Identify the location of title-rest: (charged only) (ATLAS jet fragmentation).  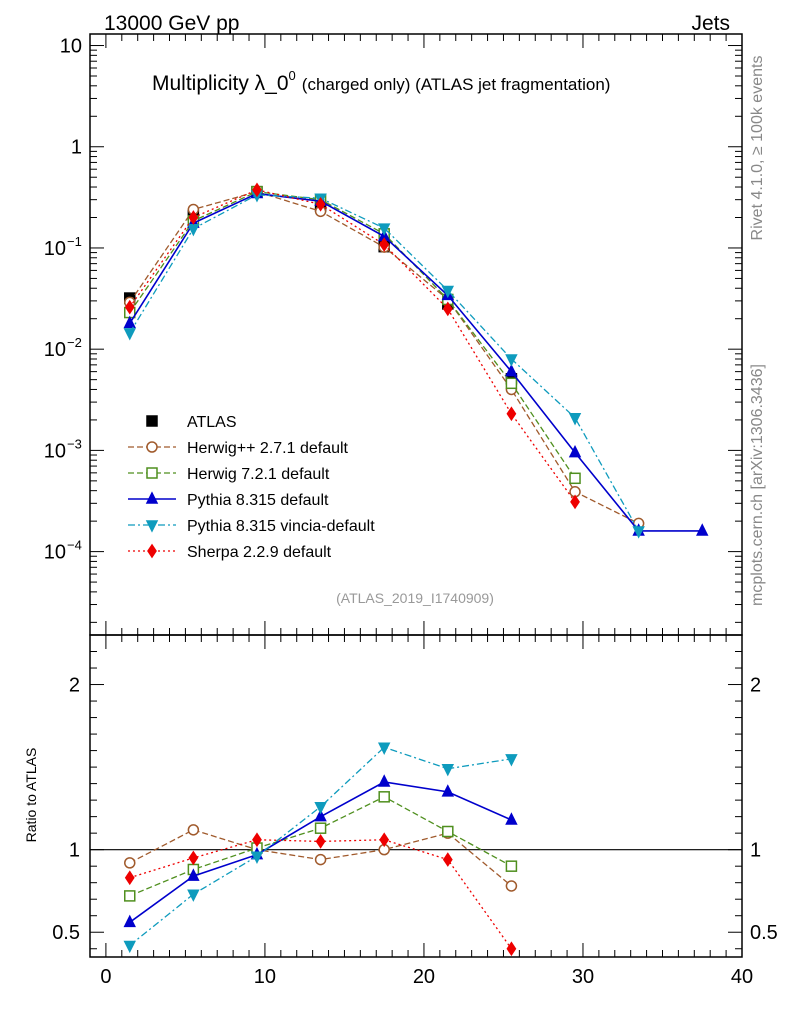
(456, 84).